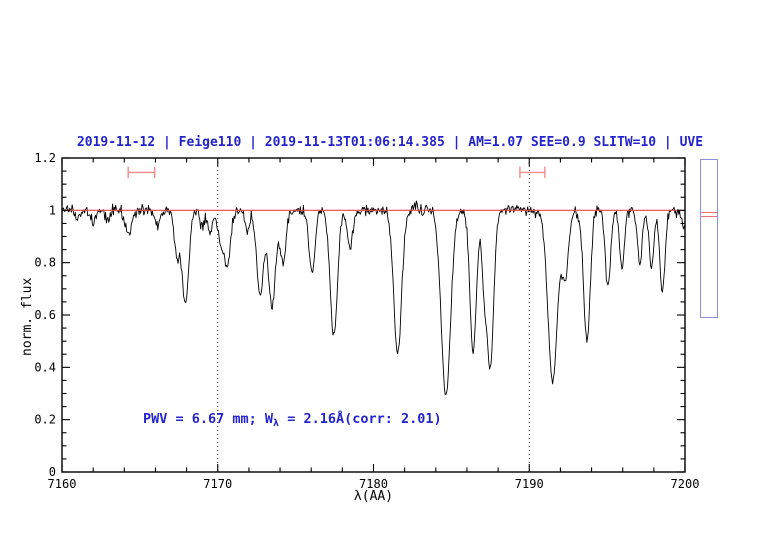  What do you see at coordinates (709, 238) in the screenshot?
I see `side-gauge` at bounding box center [709, 238].